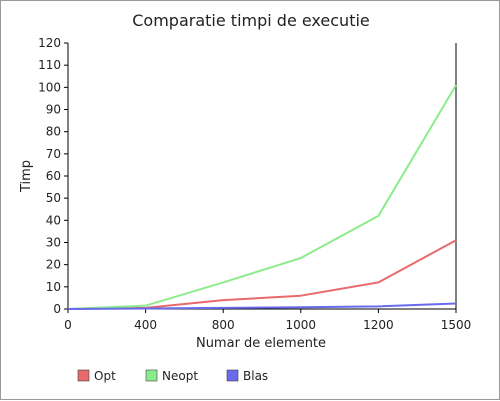 This screenshot has height=401, width=500. Describe the element at coordinates (251, 20) in the screenshot. I see `chart-title: Comparatie timpi de executie` at that location.